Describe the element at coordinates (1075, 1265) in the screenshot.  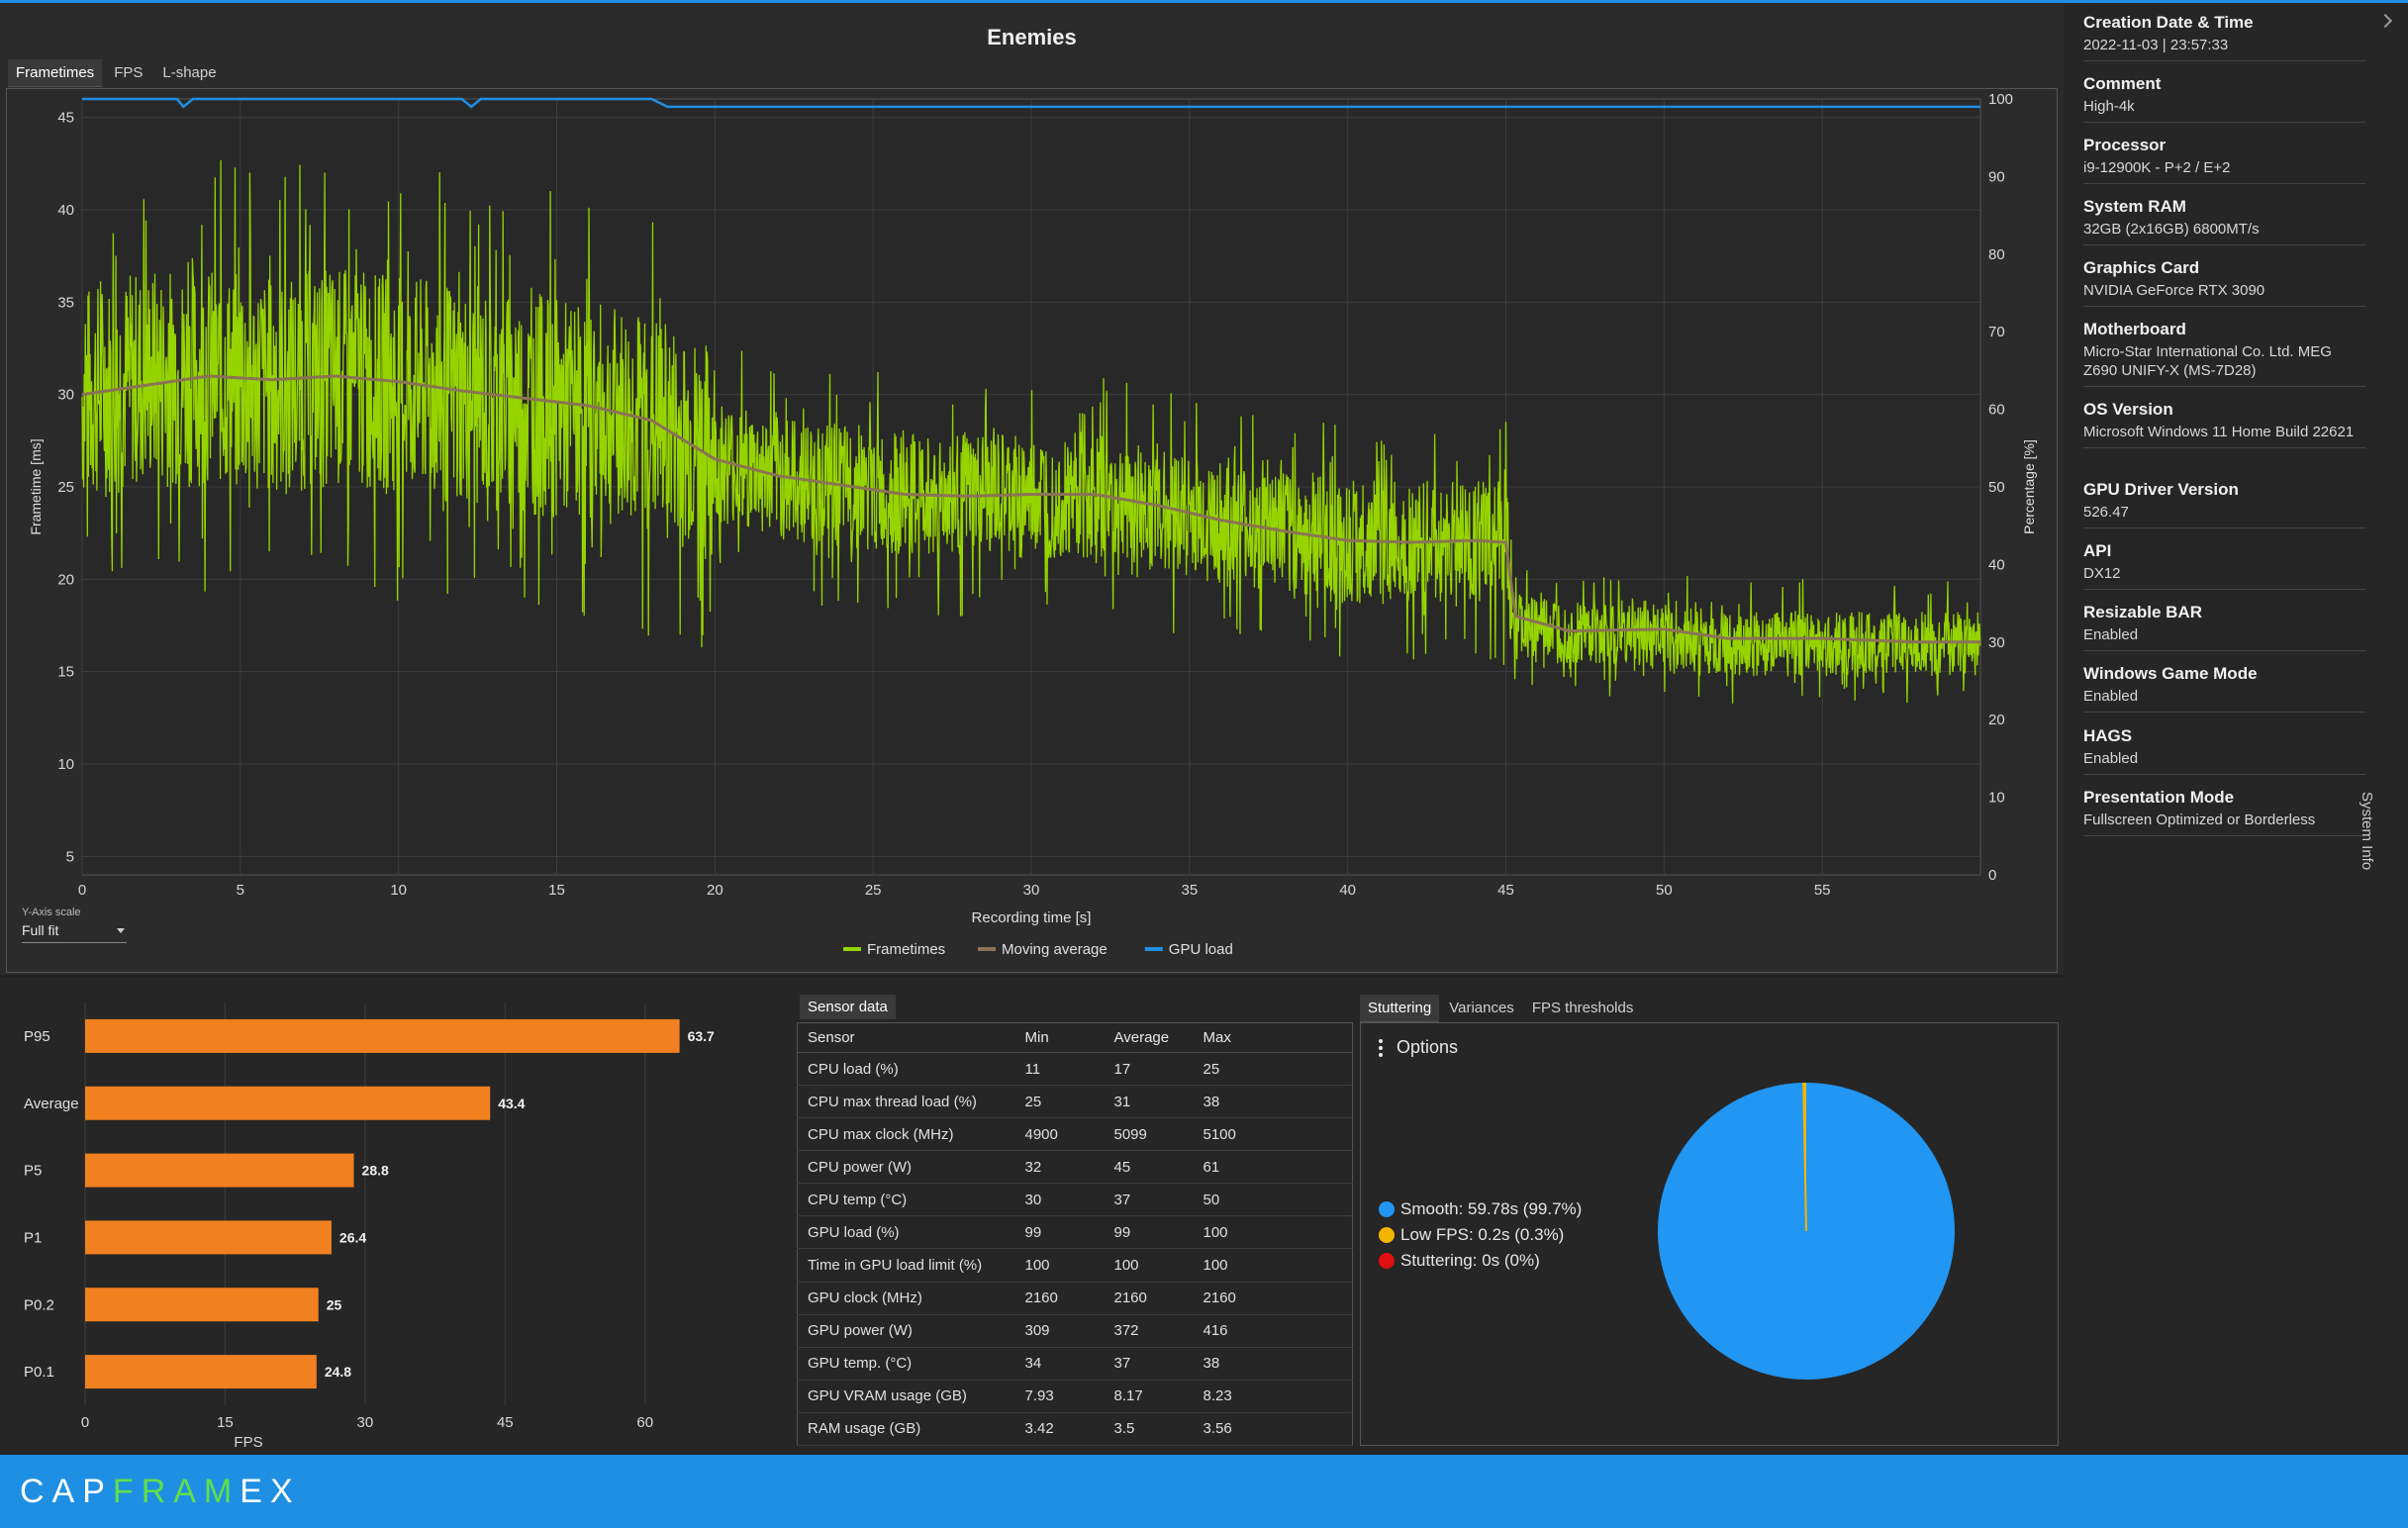
I see `table-row: Time in GPU load limit (%) 100 100 100` at that location.